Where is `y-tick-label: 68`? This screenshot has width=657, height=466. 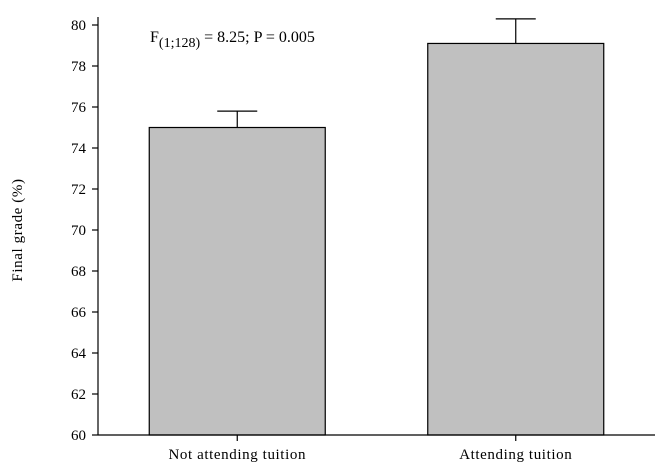
y-tick-label: 68 is located at coordinates (78, 272).